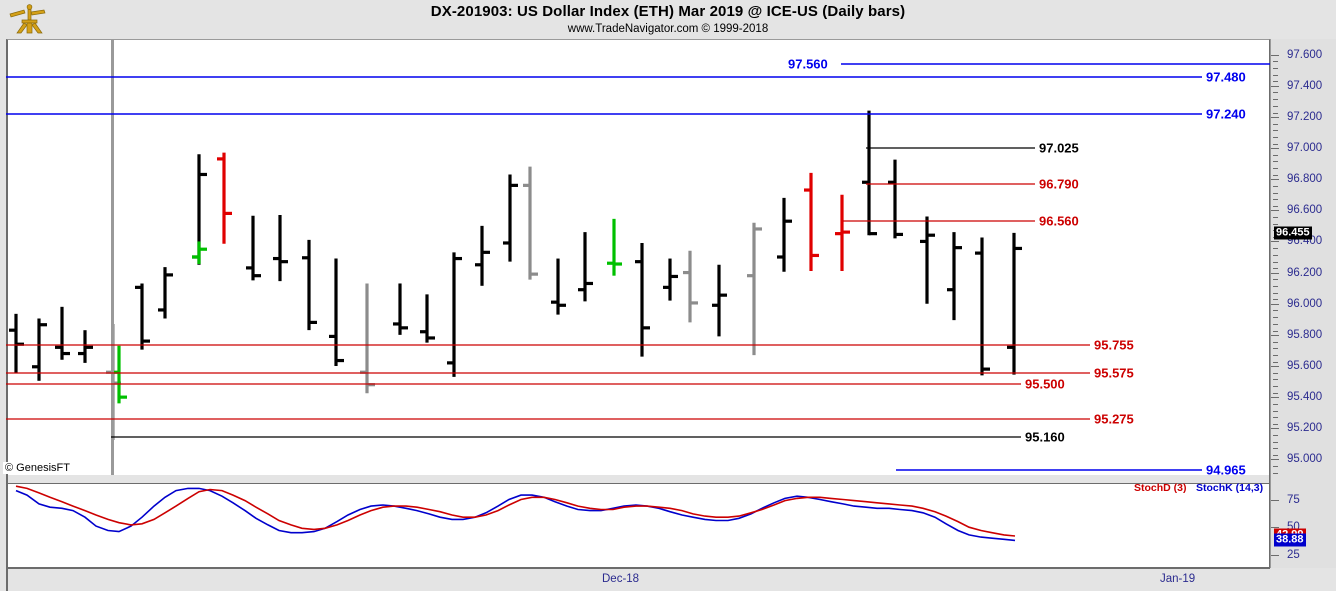  Describe the element at coordinates (1160, 488) in the screenshot. I see `stoch-legend-item: StochD (3)` at that location.